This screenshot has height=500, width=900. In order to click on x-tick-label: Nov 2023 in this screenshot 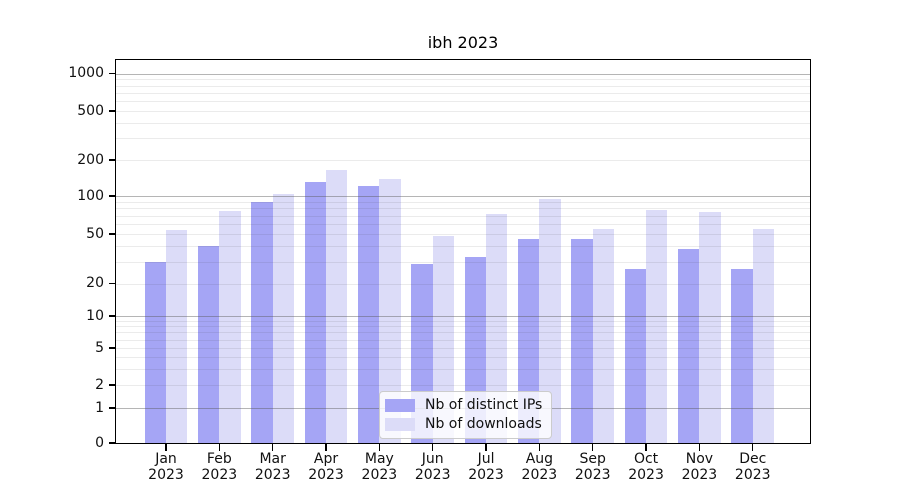, I will do `click(699, 467)`.